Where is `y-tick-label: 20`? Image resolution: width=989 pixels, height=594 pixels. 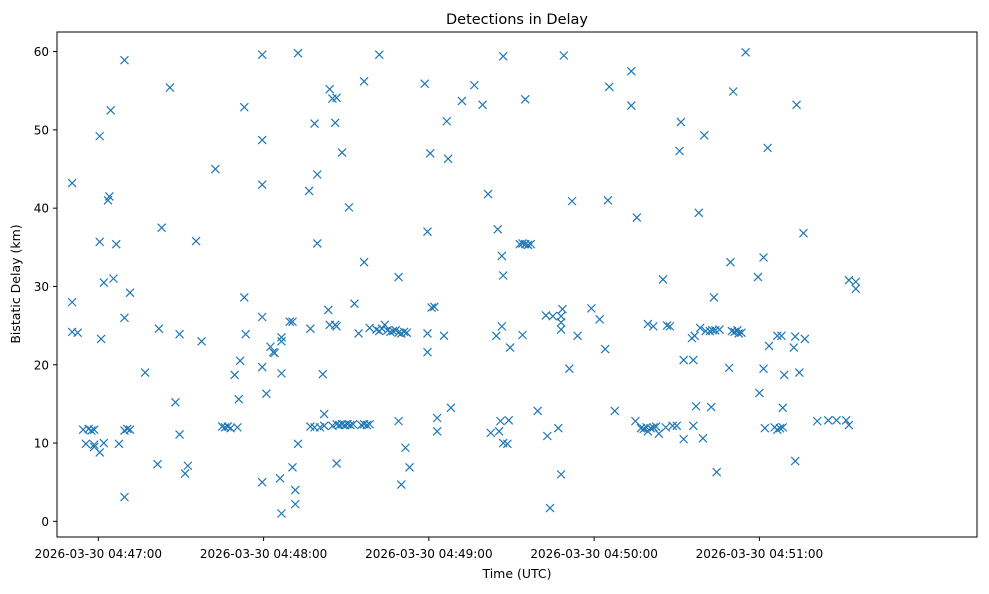
y-tick-label: 20 is located at coordinates (41, 365).